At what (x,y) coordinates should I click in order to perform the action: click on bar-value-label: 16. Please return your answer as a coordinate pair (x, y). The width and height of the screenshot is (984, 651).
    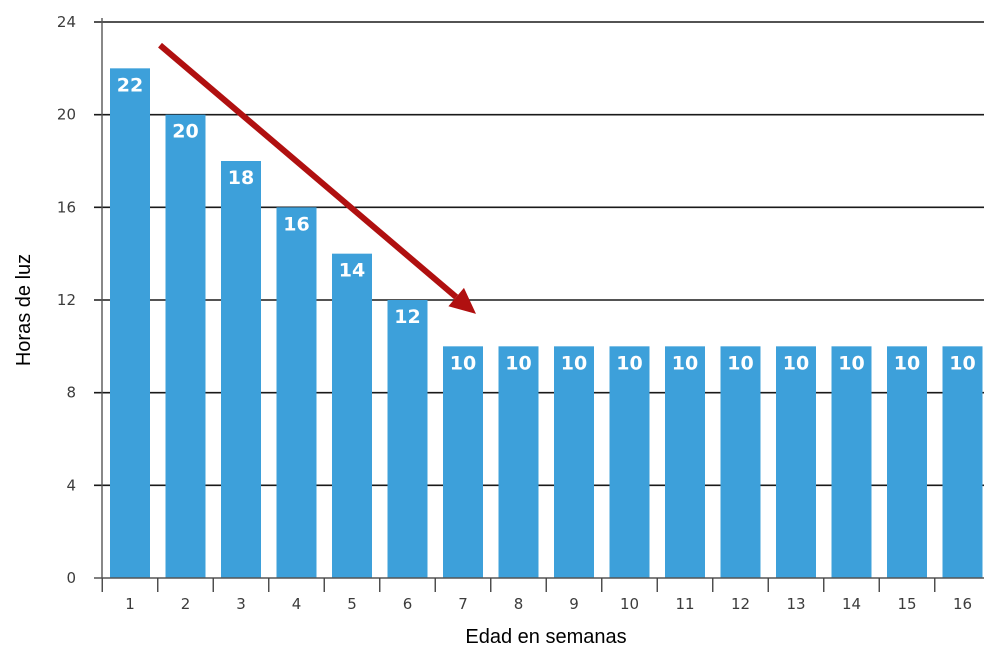
    Looking at the image, I should click on (296, 224).